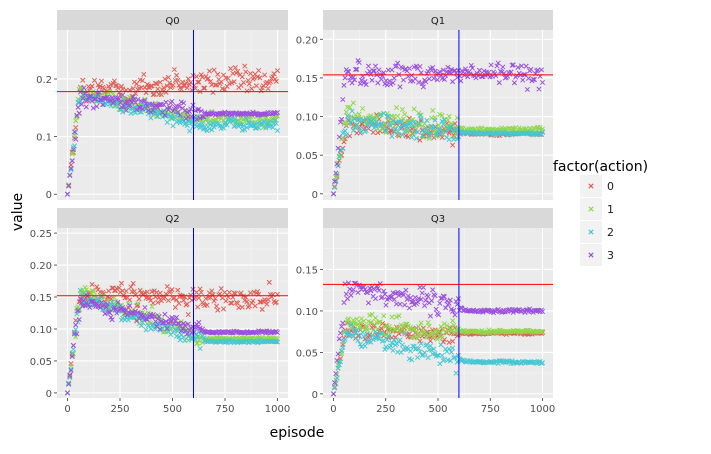  Describe the element at coordinates (41, 234) in the screenshot. I see `y-tick-label: 0.25` at that location.